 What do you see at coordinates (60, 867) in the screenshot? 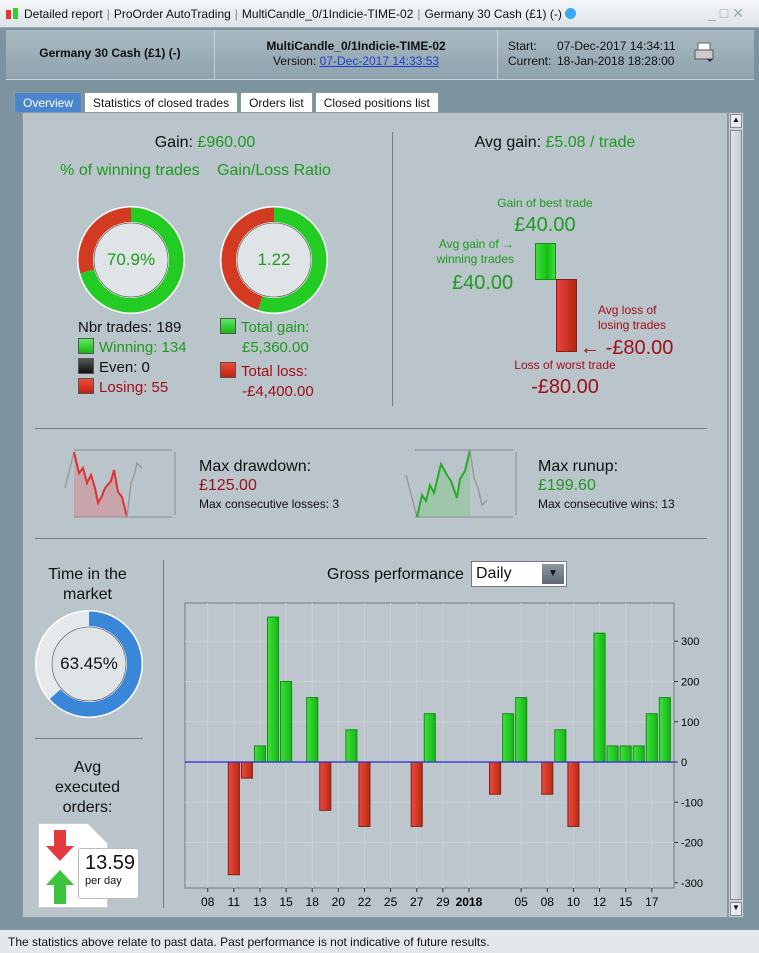
I see `orders-arrows-icon` at bounding box center [60, 867].